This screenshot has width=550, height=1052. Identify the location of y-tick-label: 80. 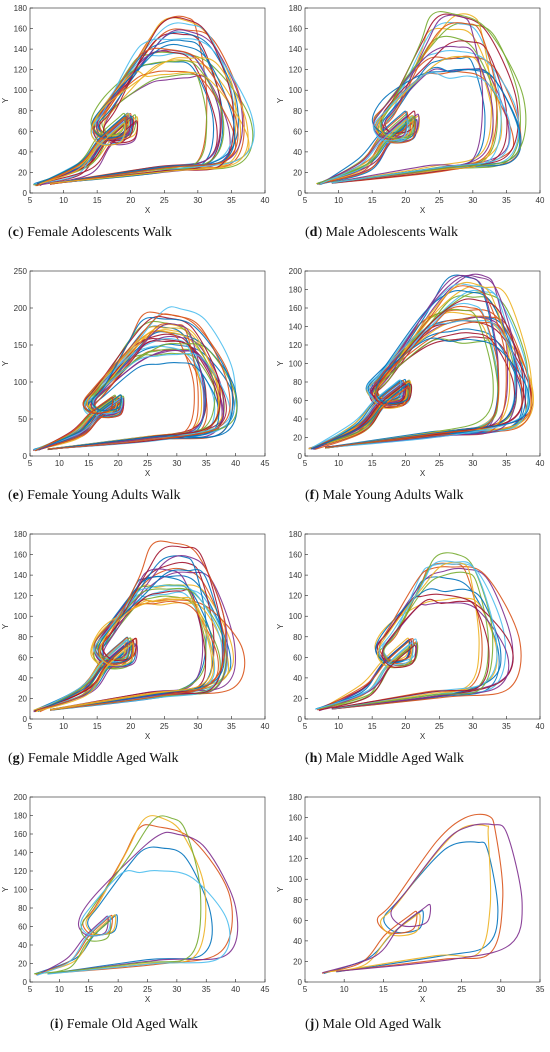
(297, 900).